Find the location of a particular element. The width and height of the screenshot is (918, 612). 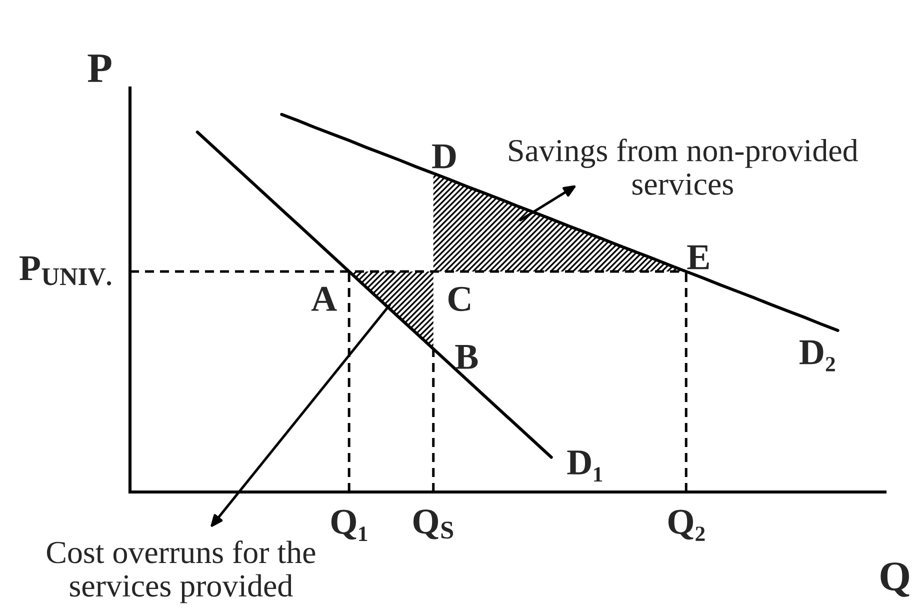

annotation: D is located at coordinates (444, 156).